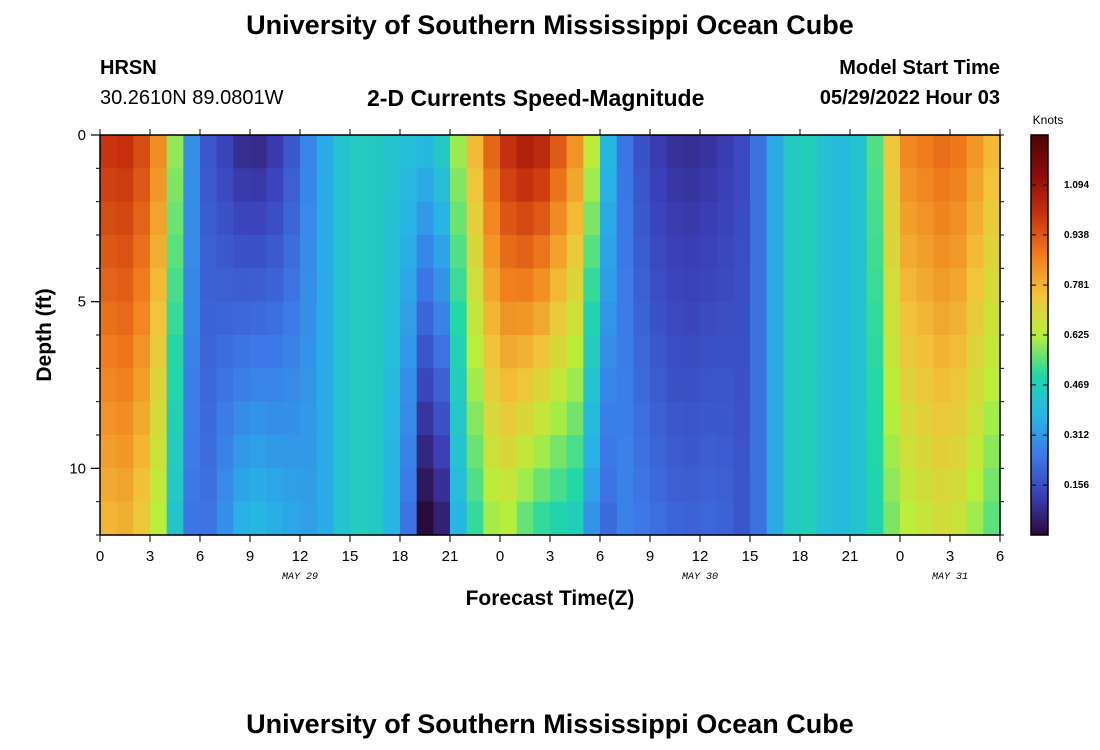 The image size is (1100, 750). I want to click on colorbar-tick-label: 0.938, so click(1076, 235).